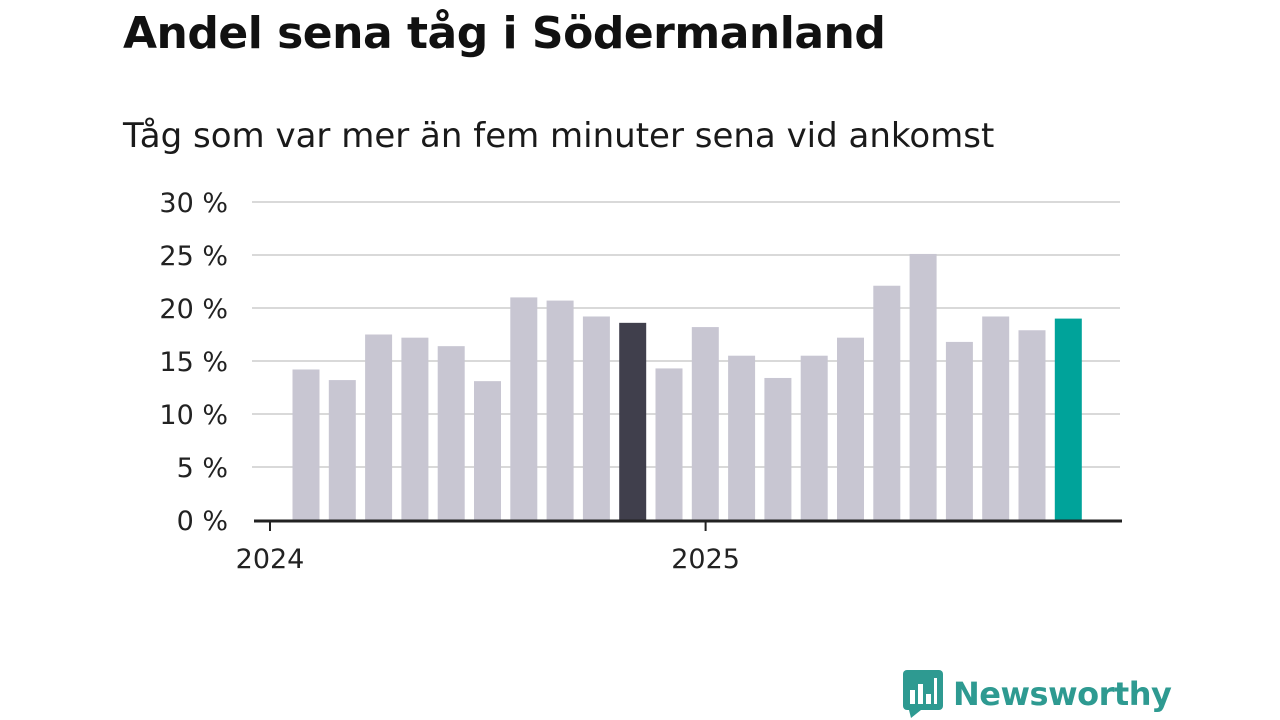  I want to click on newsworthy-logo: Newsworthy, so click(1037, 694).